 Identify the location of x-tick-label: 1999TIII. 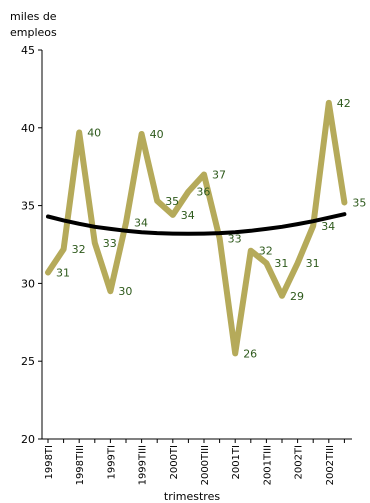
(143, 465).